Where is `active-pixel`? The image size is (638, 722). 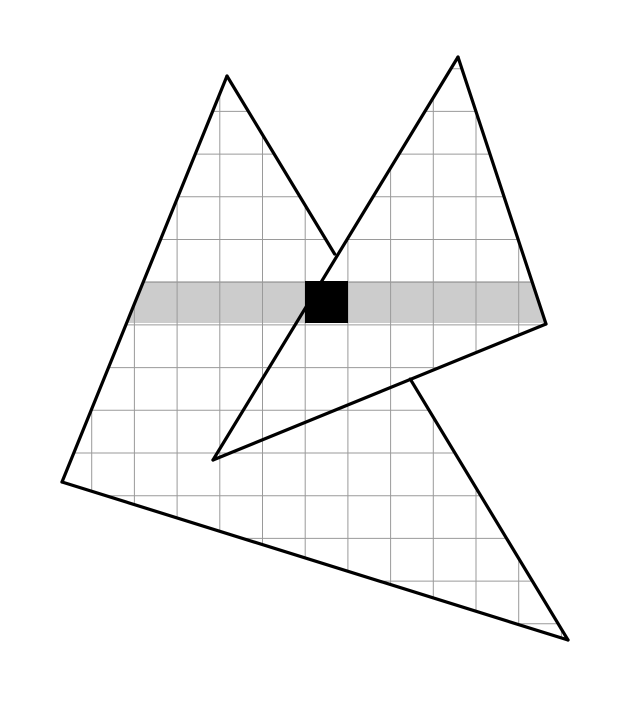
active-pixel is located at coordinates (326, 302).